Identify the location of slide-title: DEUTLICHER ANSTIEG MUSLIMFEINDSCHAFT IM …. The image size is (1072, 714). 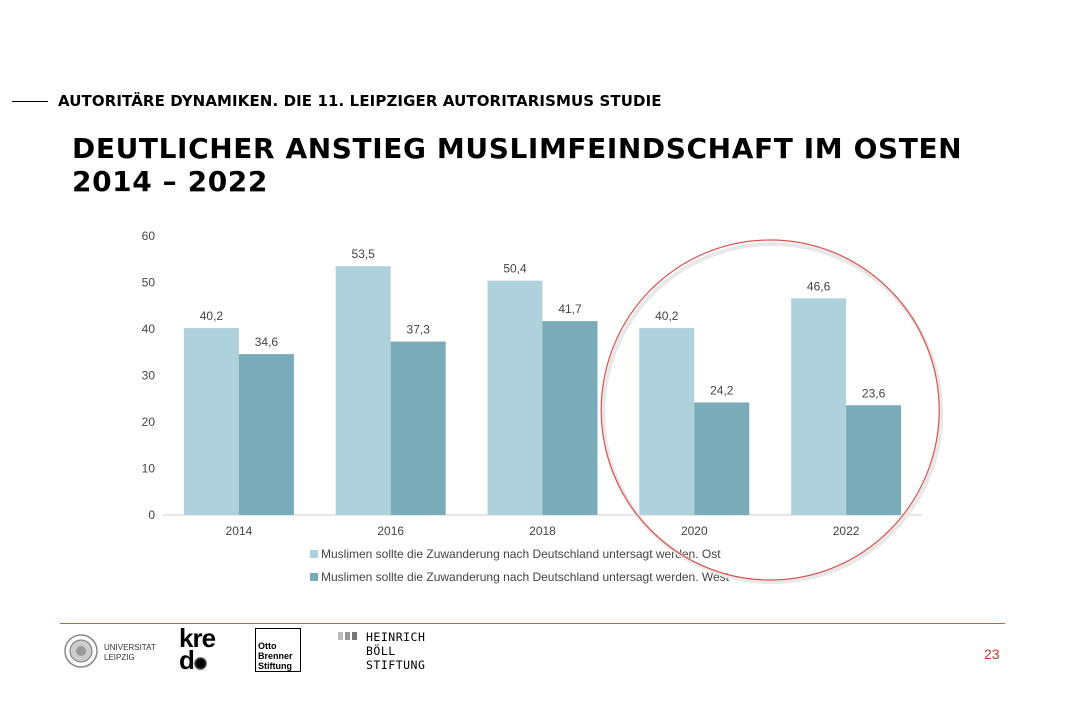
(517, 165).